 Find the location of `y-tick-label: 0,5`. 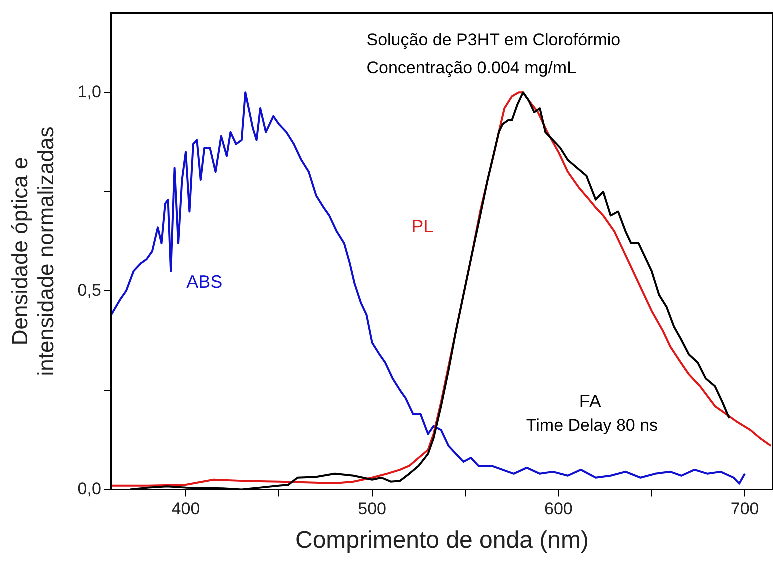

y-tick-label: 0,5 is located at coordinates (90, 290).